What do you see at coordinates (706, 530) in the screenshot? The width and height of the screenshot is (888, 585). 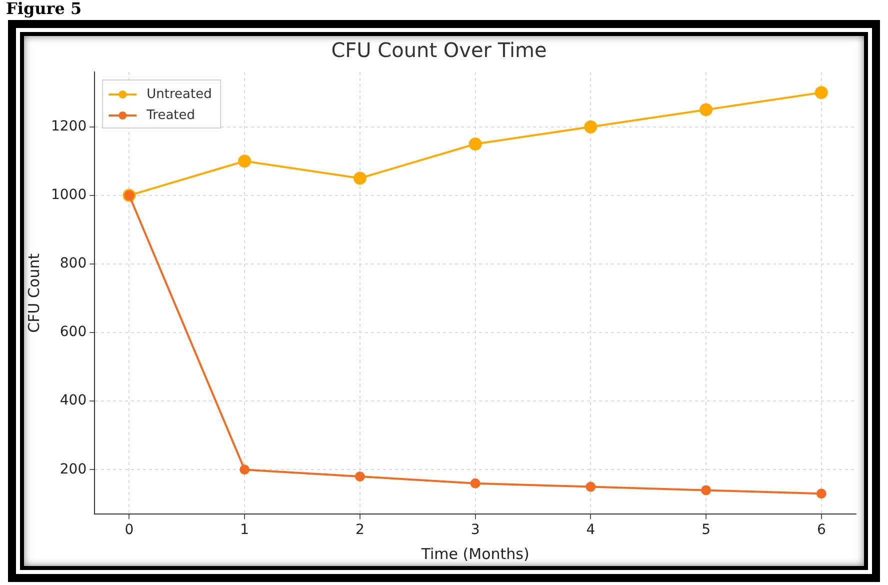 I see `x-tick-label: 5` at bounding box center [706, 530].